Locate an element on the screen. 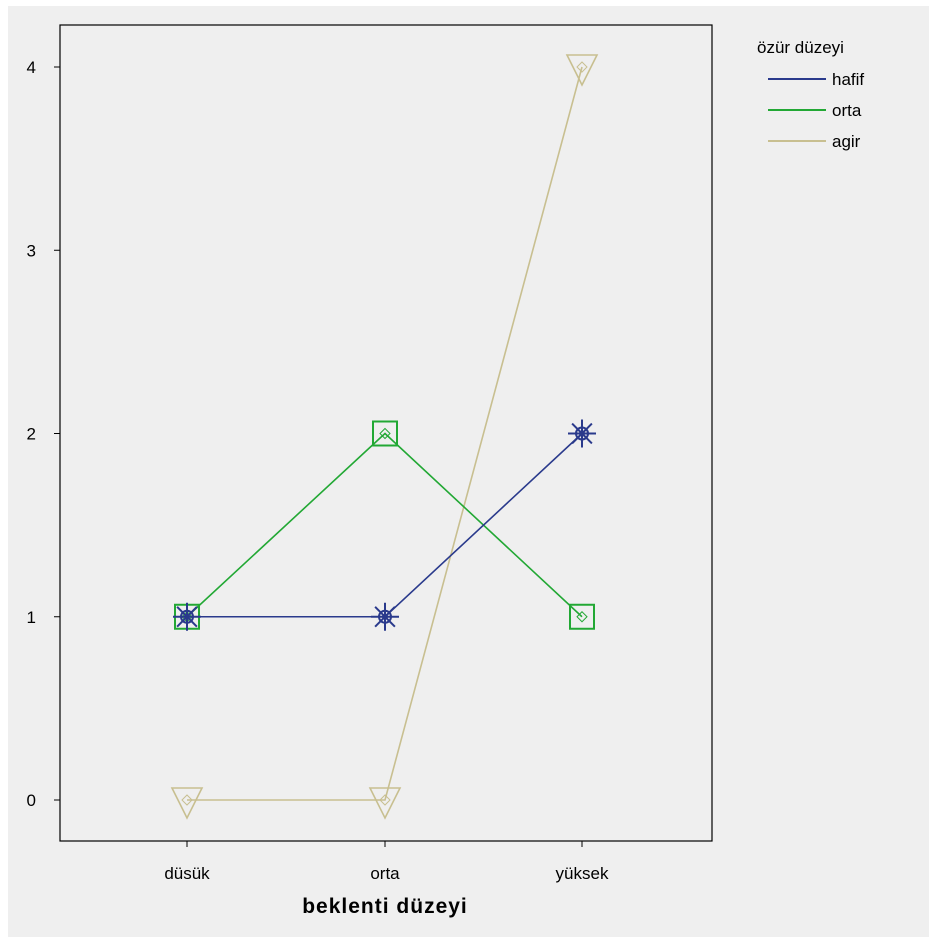 This screenshot has height=948, width=935. series-line is located at coordinates (384, 525).